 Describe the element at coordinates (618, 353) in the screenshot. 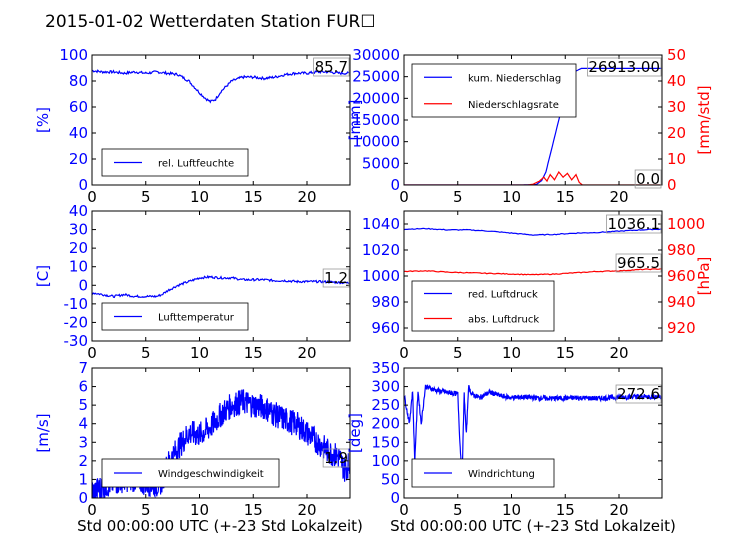

I see `x-tick-label-pressure-20: 20` at that location.